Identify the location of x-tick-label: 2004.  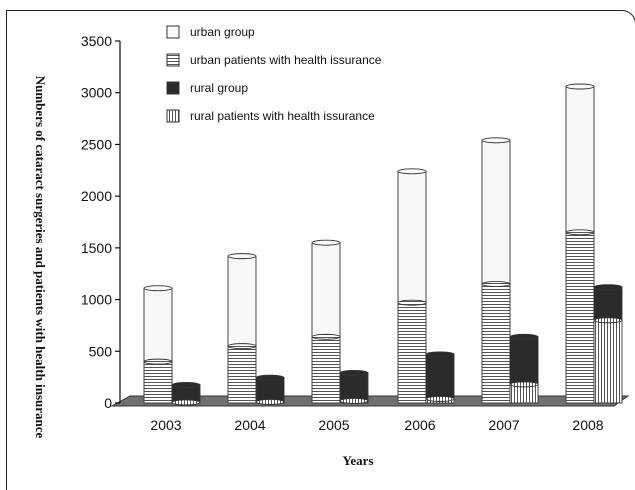
(249, 425).